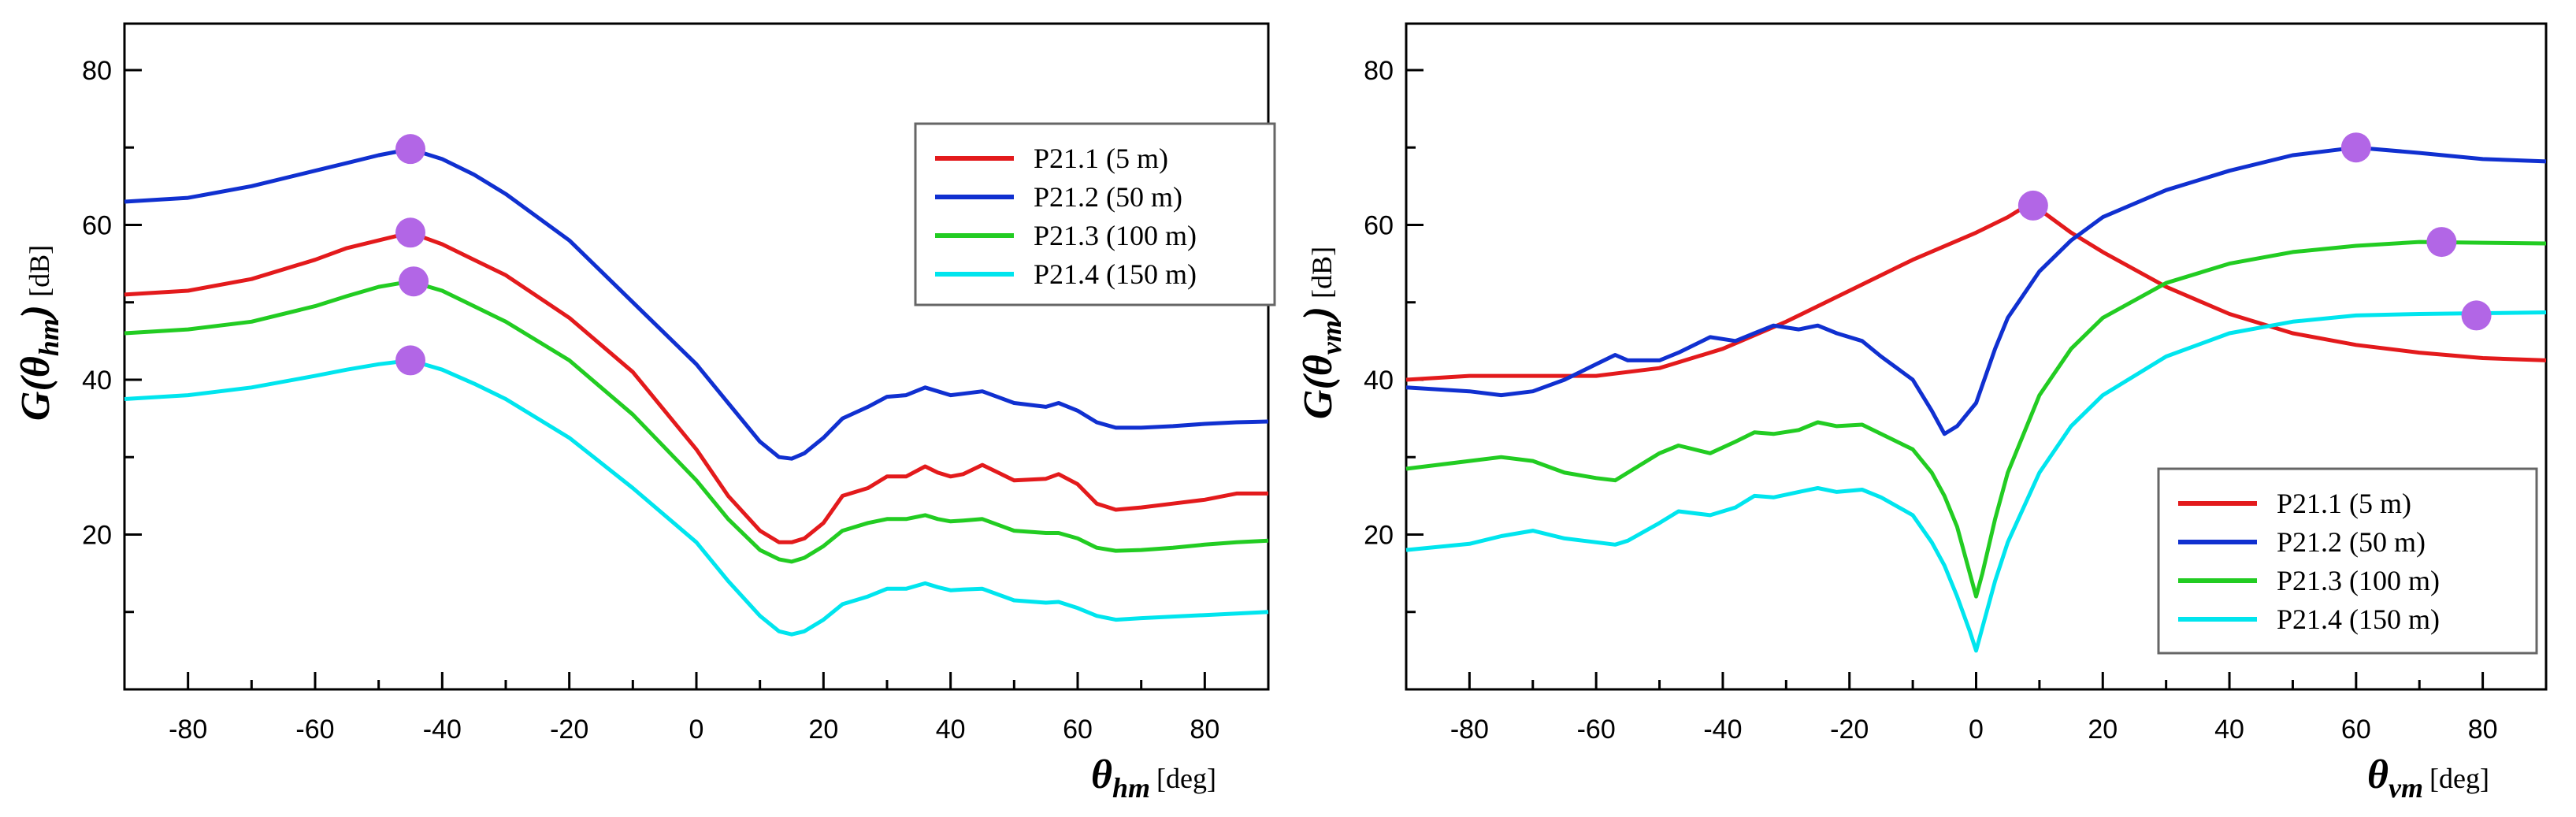 The height and width of the screenshot is (817, 2576). Describe the element at coordinates (1153, 778) in the screenshot. I see `x-axis-title: θhm [deg]` at that location.